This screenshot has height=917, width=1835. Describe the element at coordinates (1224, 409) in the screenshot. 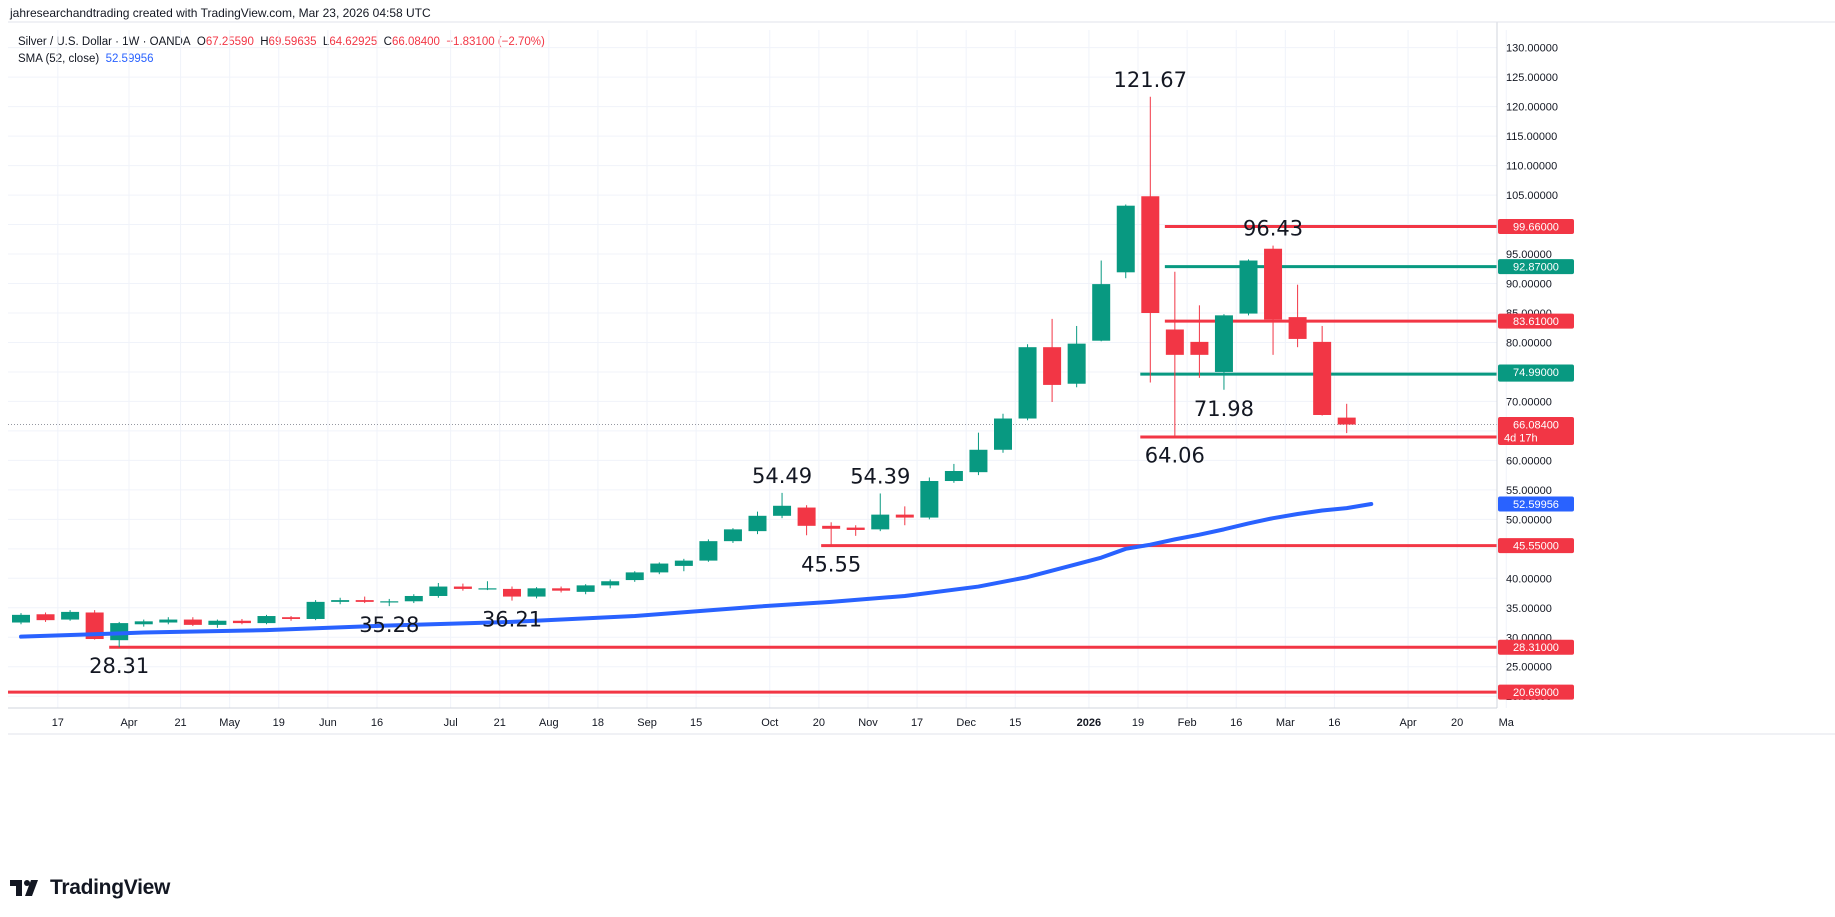

I see `price-annotation: 71.98` at that location.